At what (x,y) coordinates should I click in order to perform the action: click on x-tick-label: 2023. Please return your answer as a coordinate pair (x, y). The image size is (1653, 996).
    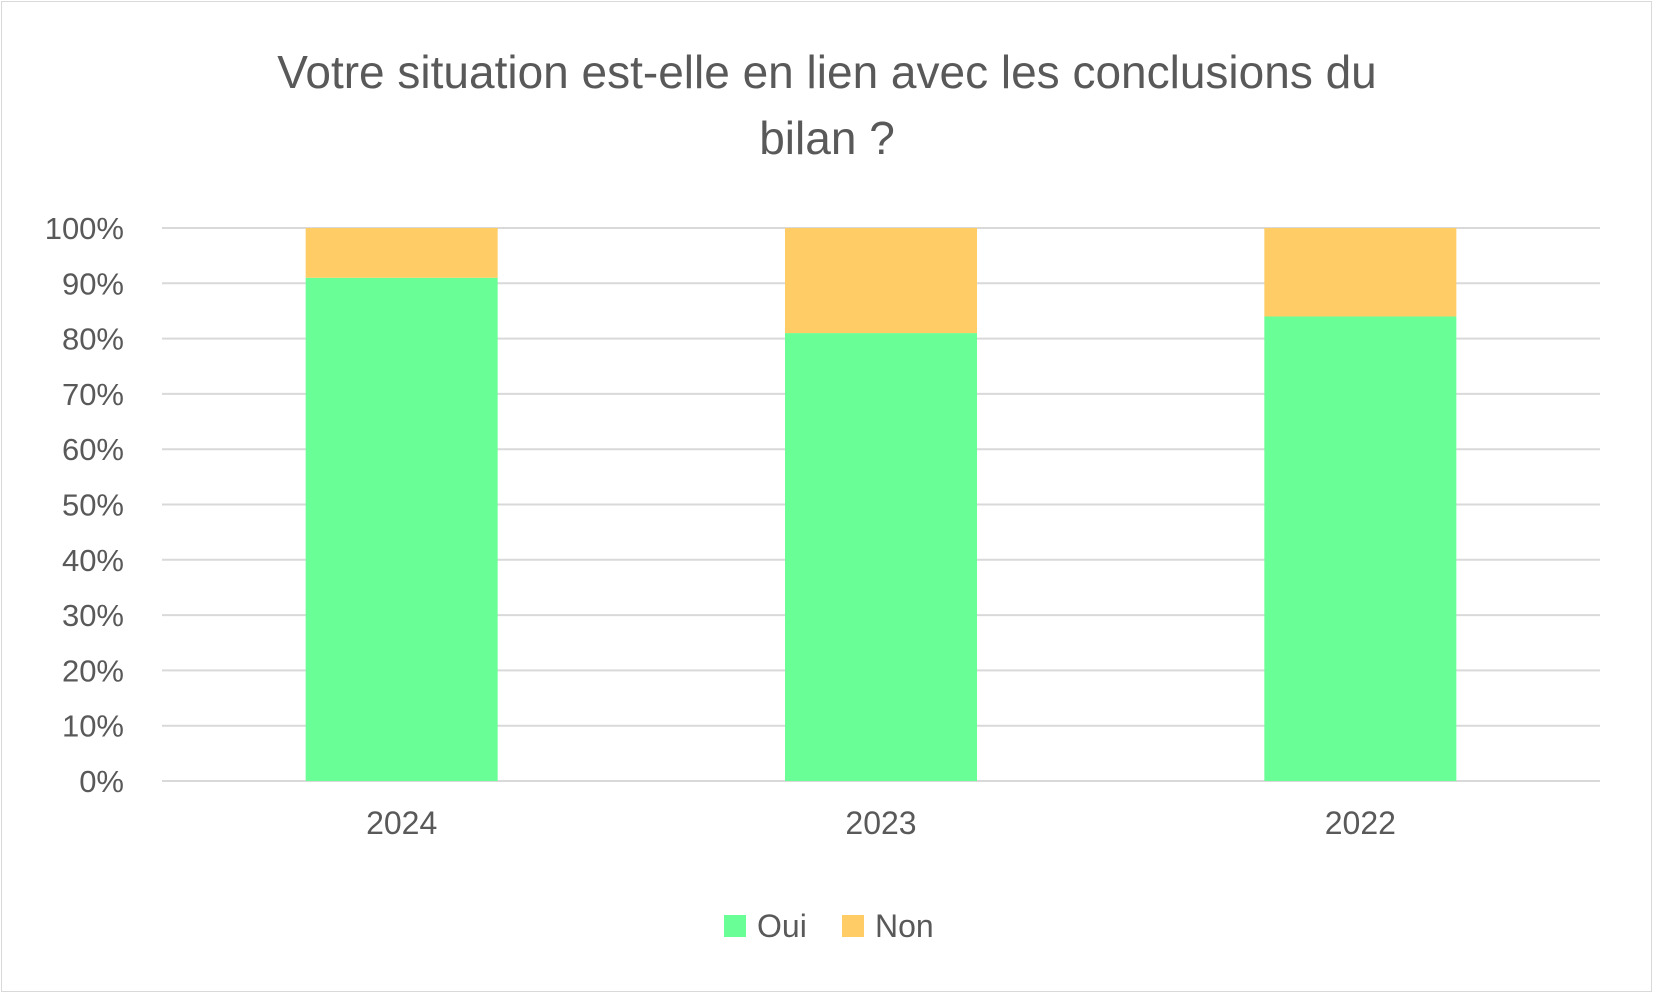
    Looking at the image, I should click on (880, 823).